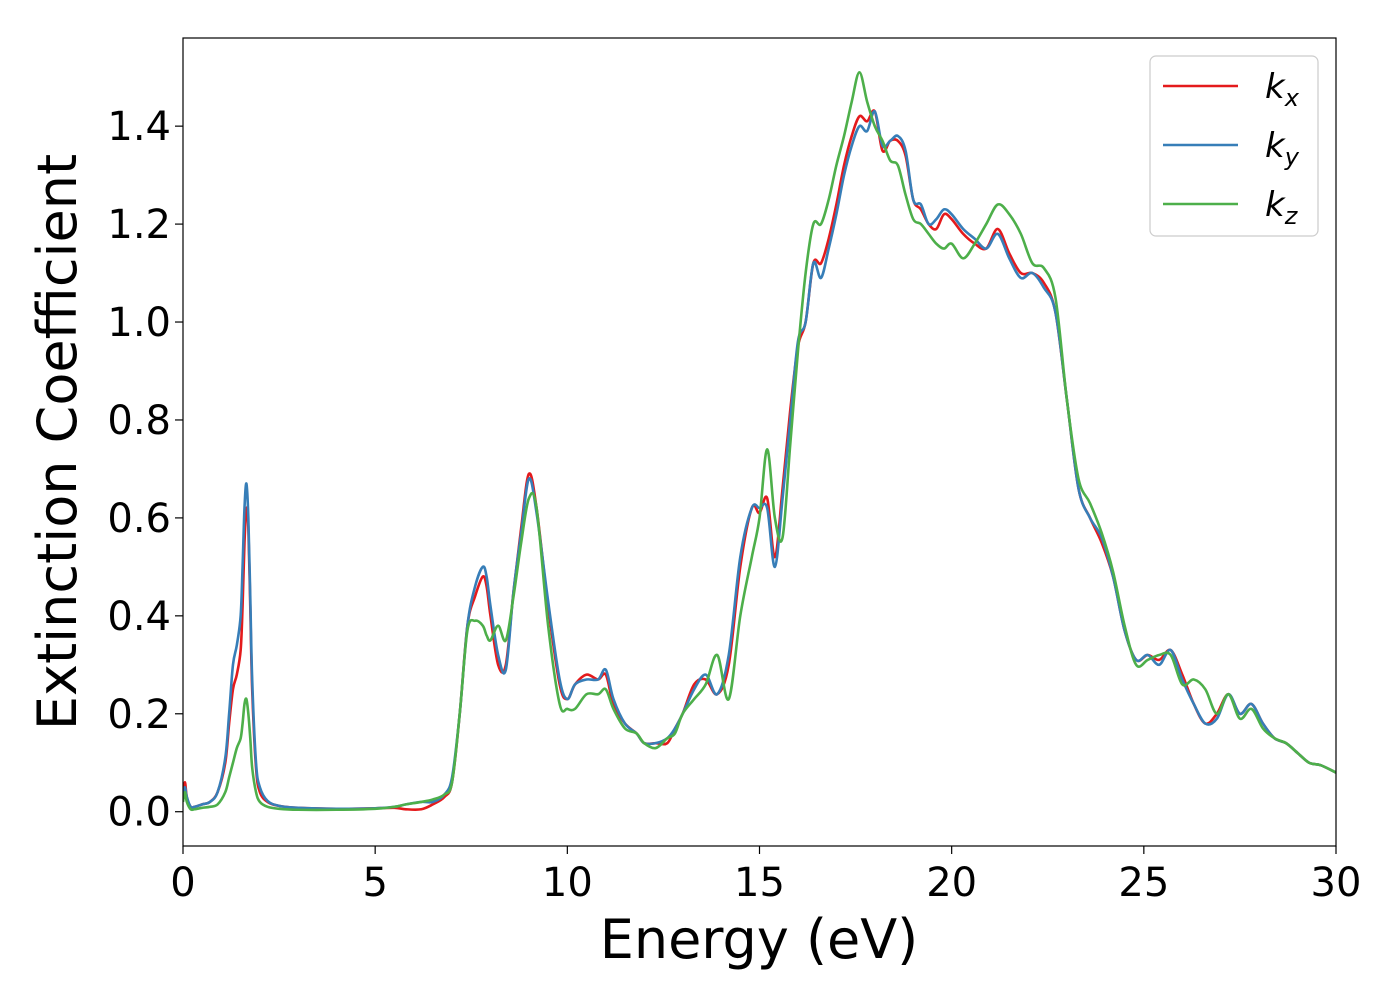 The height and width of the screenshot is (1000, 1400). I want to click on x-tick-label: 5, so click(374, 883).